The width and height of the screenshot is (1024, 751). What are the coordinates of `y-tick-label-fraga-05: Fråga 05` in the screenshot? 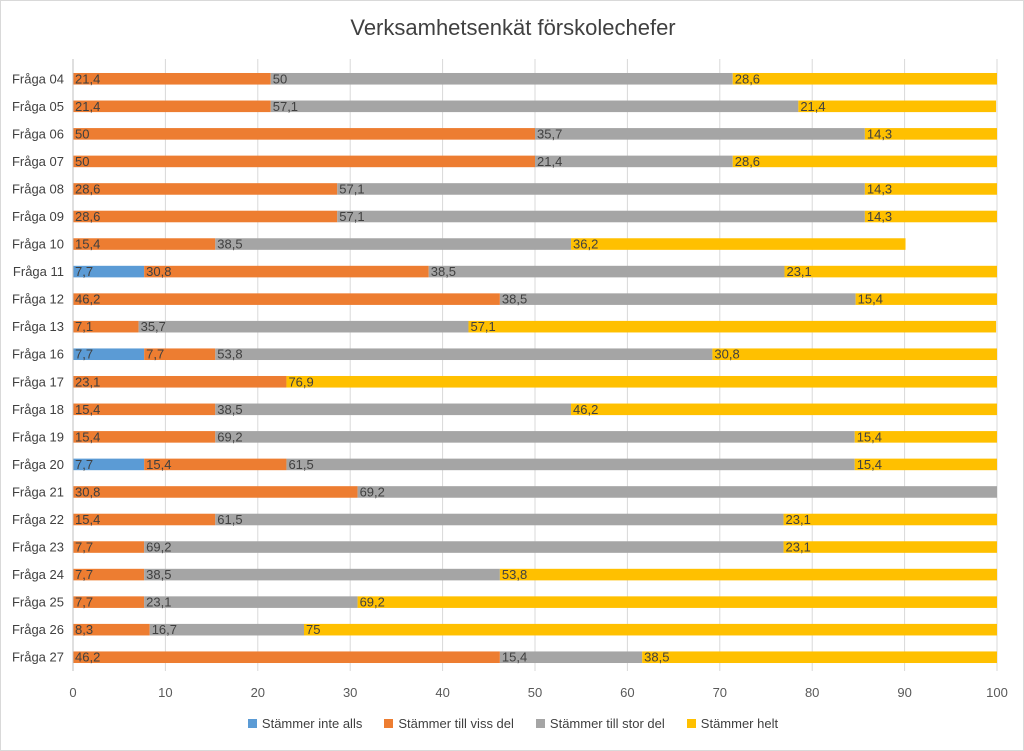 It's located at (38, 106).